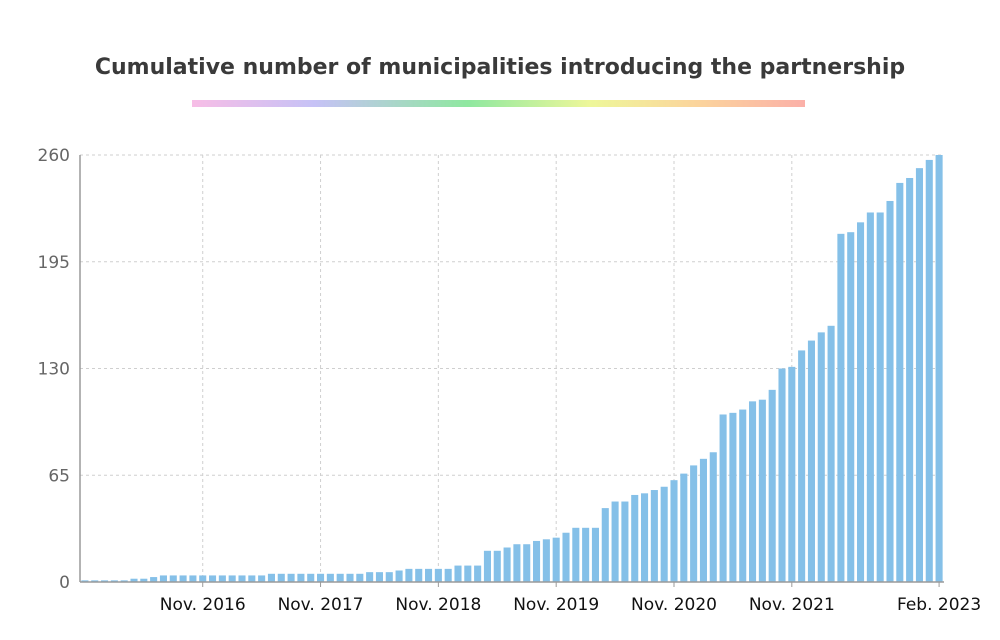 The image size is (1000, 640). I want to click on x-tick-label: Nov. 2016, so click(203, 605).